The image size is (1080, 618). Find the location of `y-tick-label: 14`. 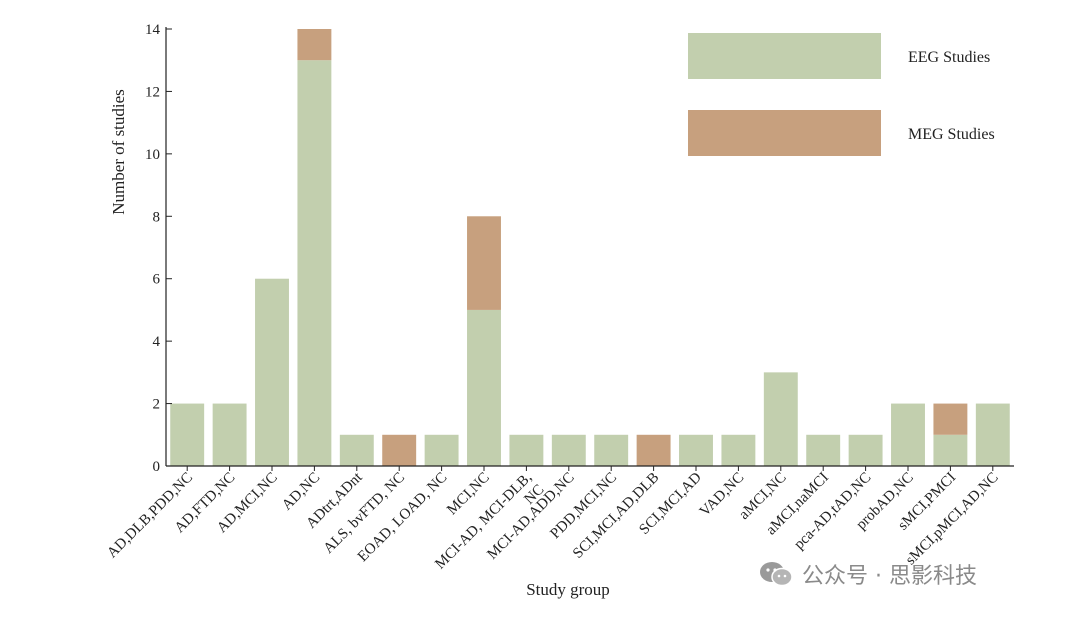

y-tick-label: 14 is located at coordinates (153, 30).